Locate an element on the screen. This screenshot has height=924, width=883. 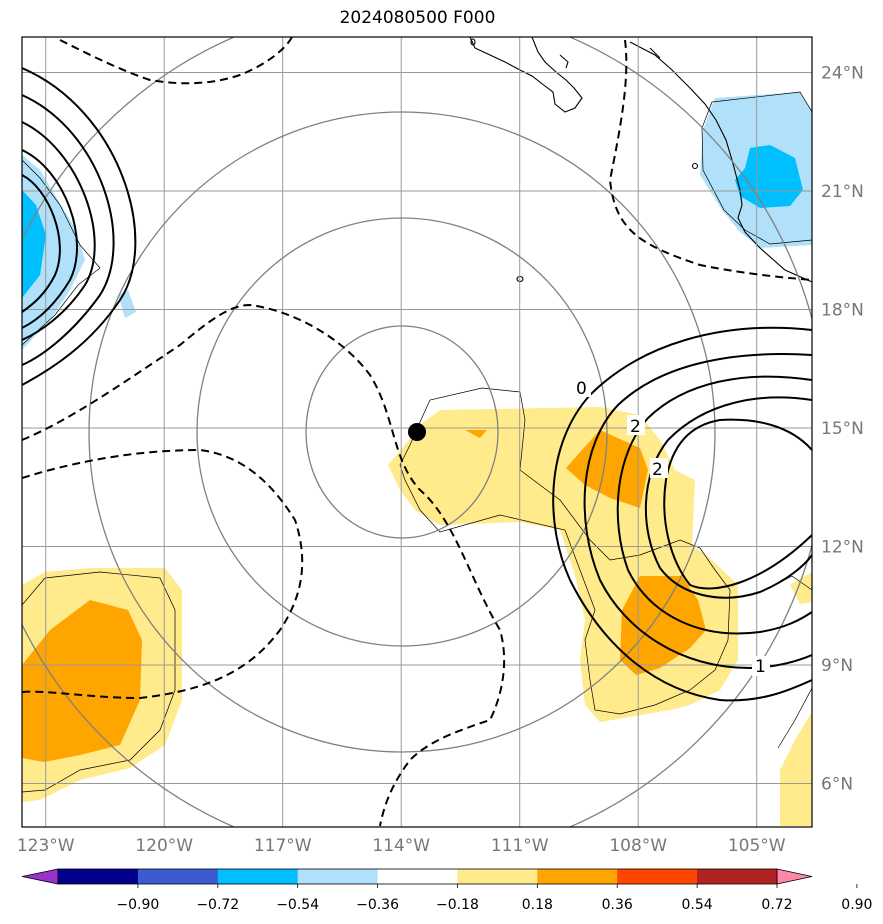
map-title: 2024080500 F000 is located at coordinates (417, 18).